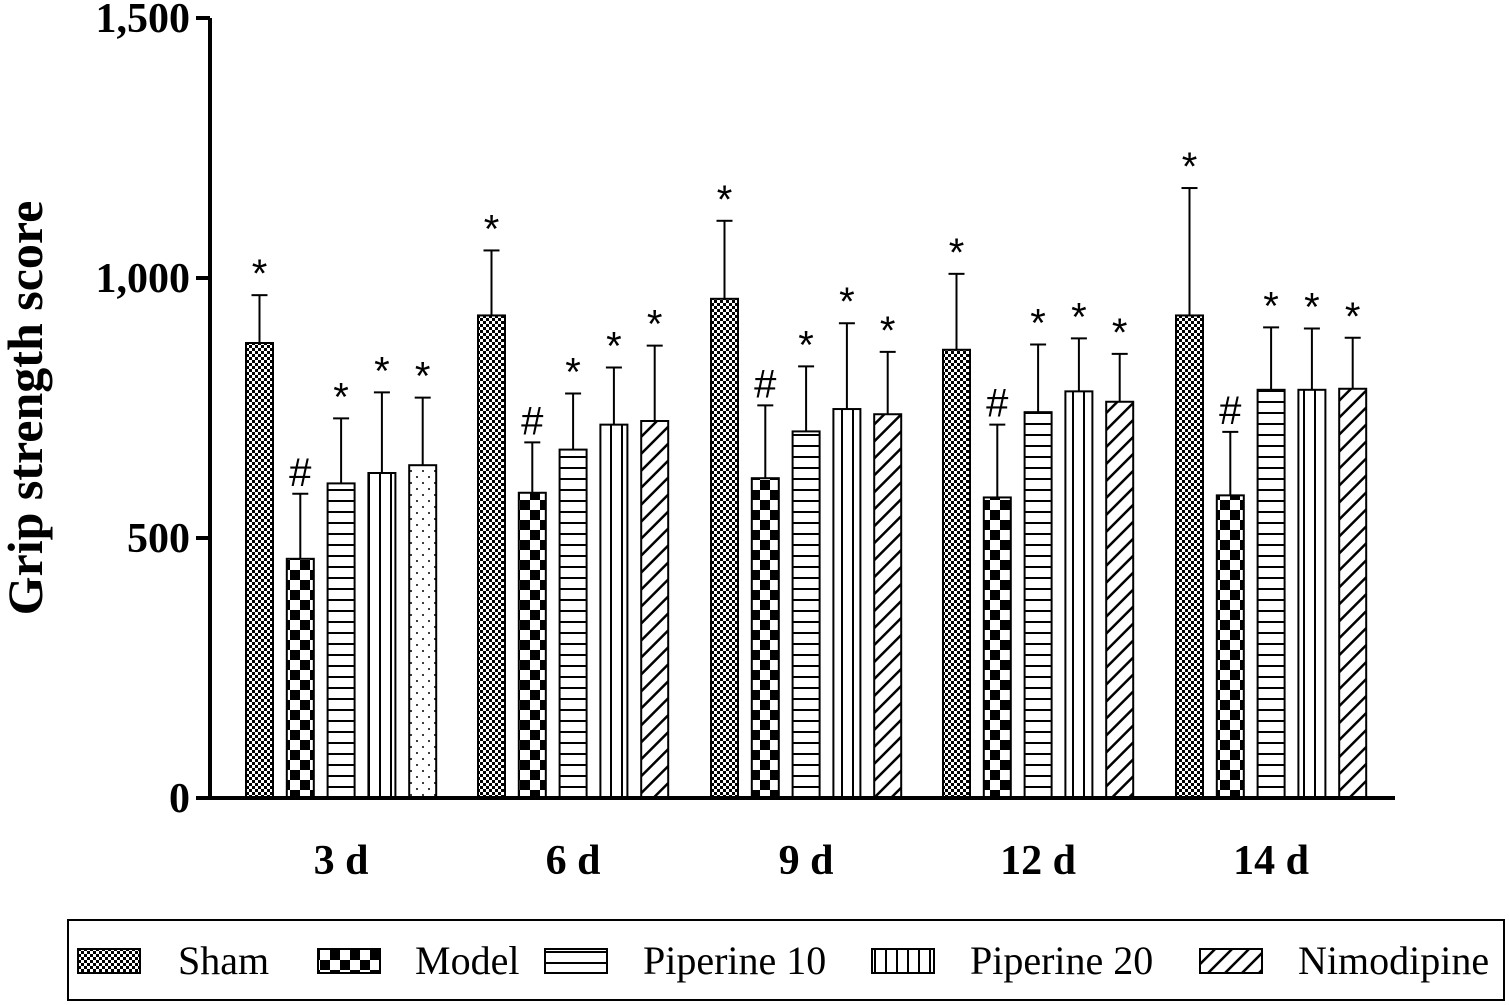  I want to click on y-tick-label: 0, so click(179, 799).